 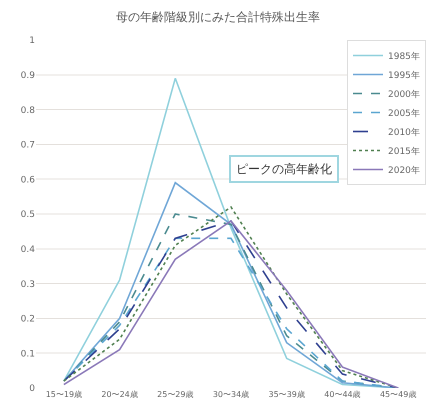 What do you see at coordinates (286, 394) in the screenshot?
I see `x-tick-label: 35〜39歳` at bounding box center [286, 394].